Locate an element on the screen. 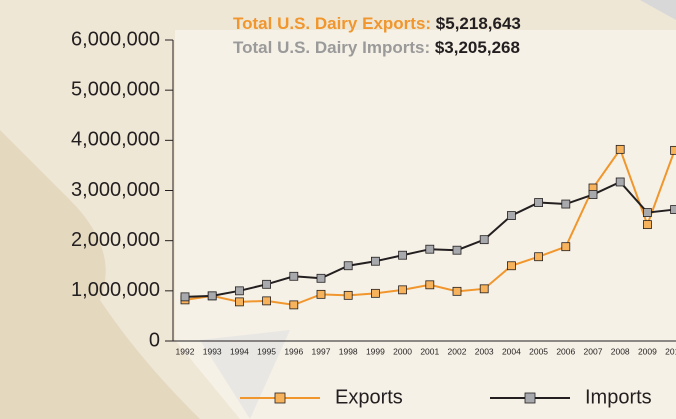  title-label: Total U.S. Dairy Imports: is located at coordinates (331, 47).